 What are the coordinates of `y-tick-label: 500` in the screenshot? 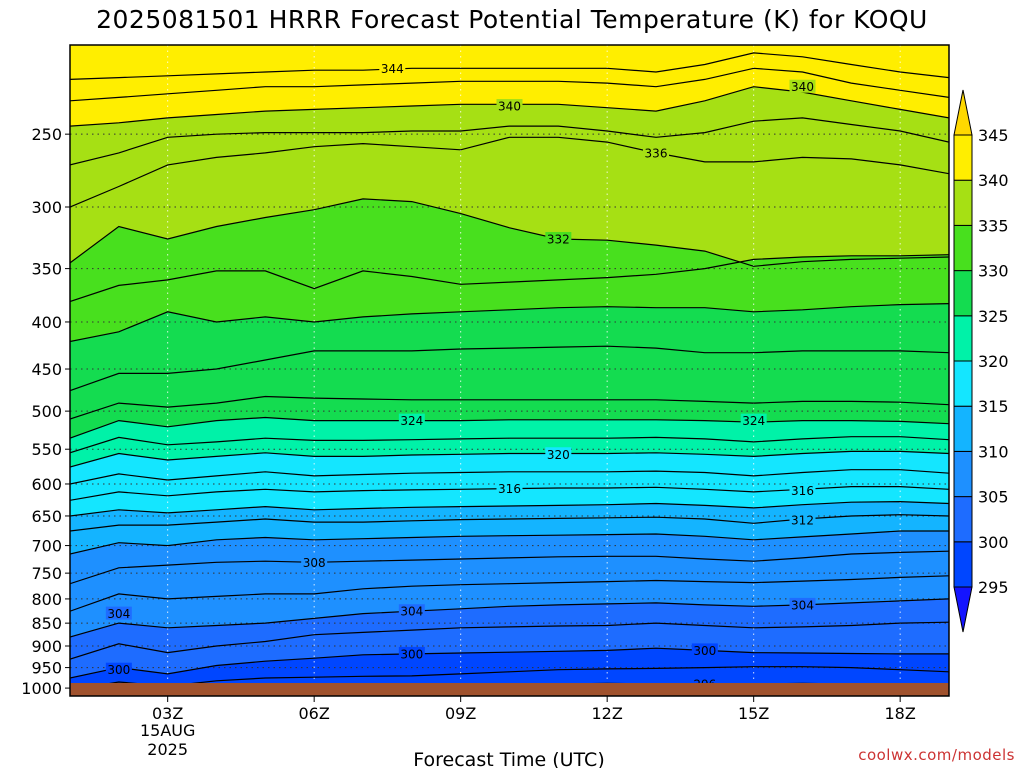 It's located at (46, 411).